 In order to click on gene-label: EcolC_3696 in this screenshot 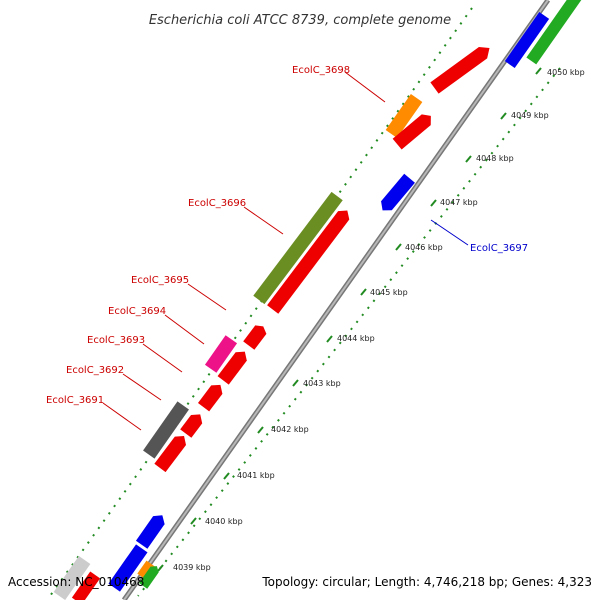, I will do `click(217, 203)`.